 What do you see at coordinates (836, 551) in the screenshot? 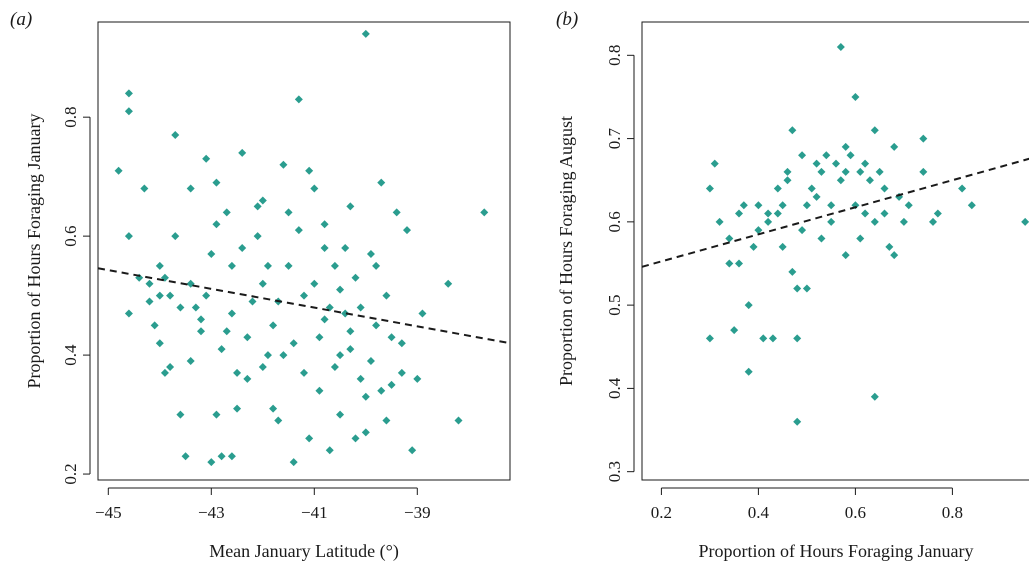
I see `x-axis-title: Proportion of Hours Foraging January` at bounding box center [836, 551].